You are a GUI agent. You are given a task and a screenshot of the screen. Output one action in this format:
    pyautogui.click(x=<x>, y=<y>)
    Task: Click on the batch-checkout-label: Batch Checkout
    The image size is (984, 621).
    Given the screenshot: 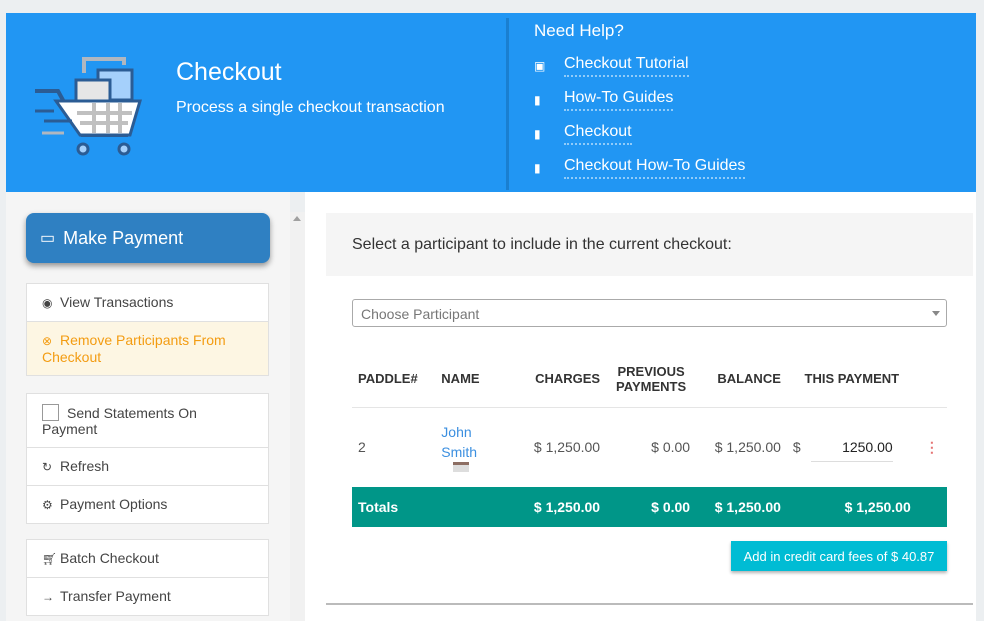 What is the action you would take?
    pyautogui.click(x=109, y=558)
    